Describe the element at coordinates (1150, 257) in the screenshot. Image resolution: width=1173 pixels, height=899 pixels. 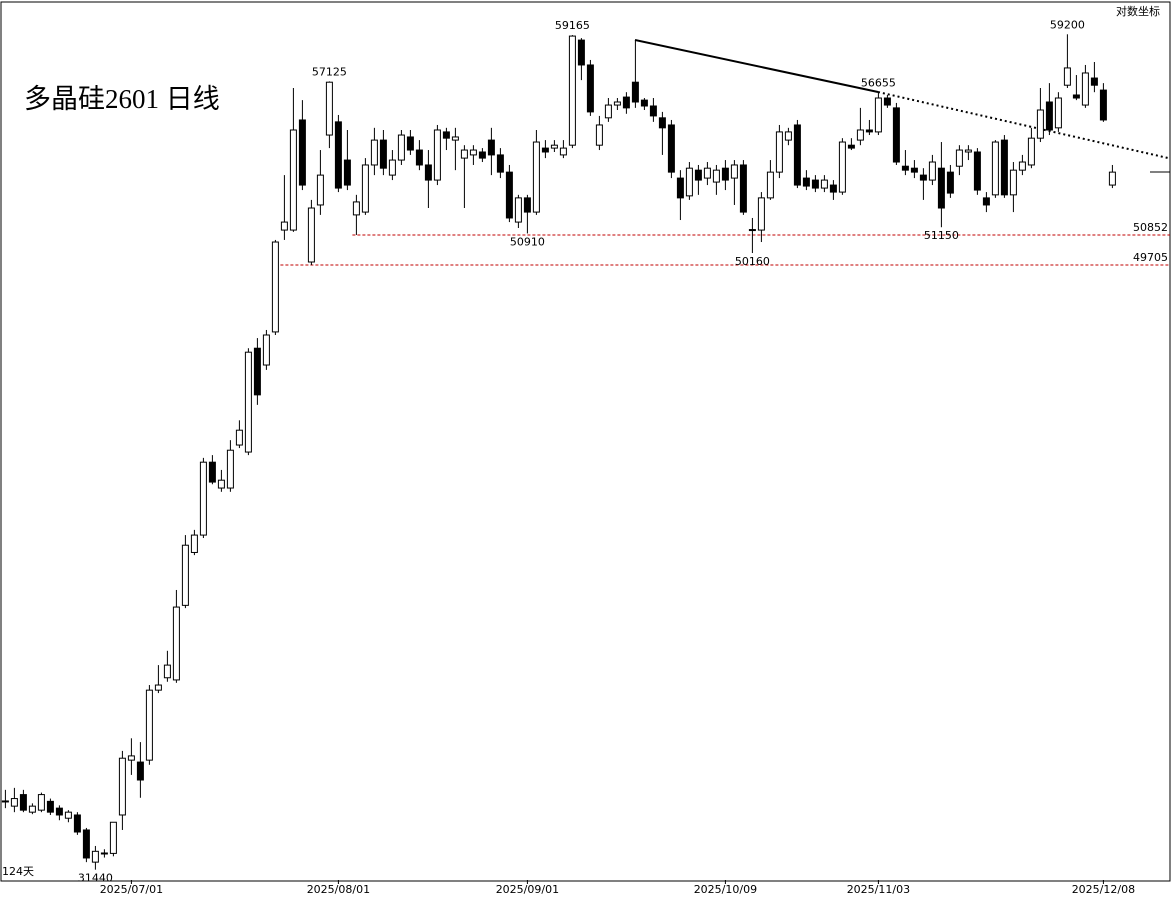
I see `reference-label: 49705` at that location.